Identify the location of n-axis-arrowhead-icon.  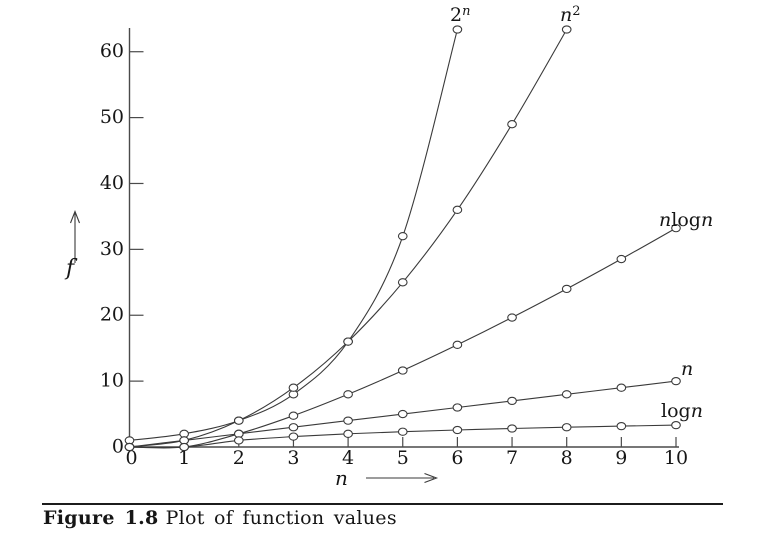
(431, 478).